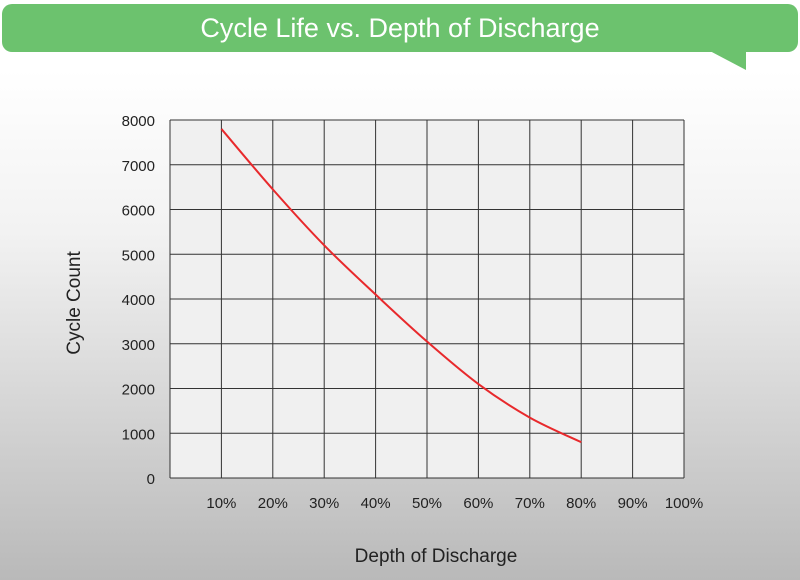 The image size is (800, 580). I want to click on y-tick-label: 2000, so click(138, 390).